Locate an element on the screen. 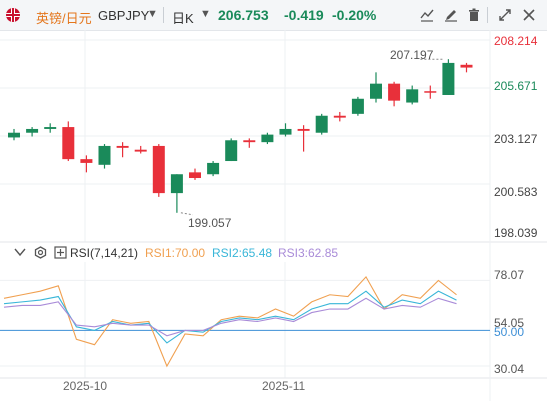  rsi-axis-label: 78.07 is located at coordinates (509, 275).